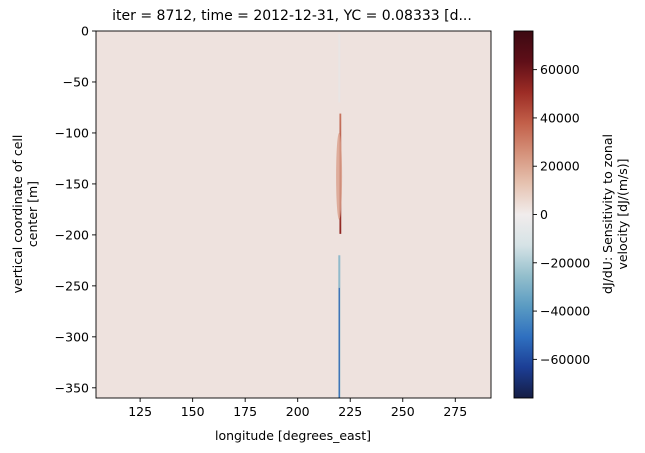 This screenshot has height=453, width=645. I want to click on colorbar-tick-label: −40000, so click(565, 311).